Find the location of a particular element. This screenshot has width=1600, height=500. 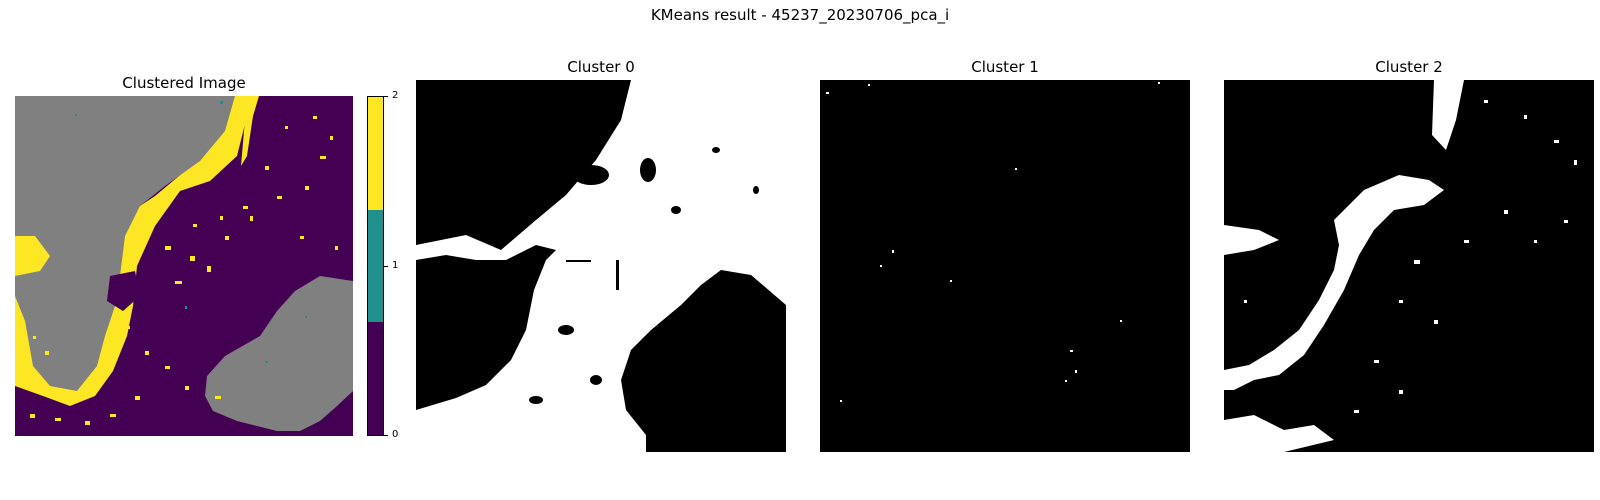

panel-title-clustered: Clustered Image is located at coordinates (184, 83).